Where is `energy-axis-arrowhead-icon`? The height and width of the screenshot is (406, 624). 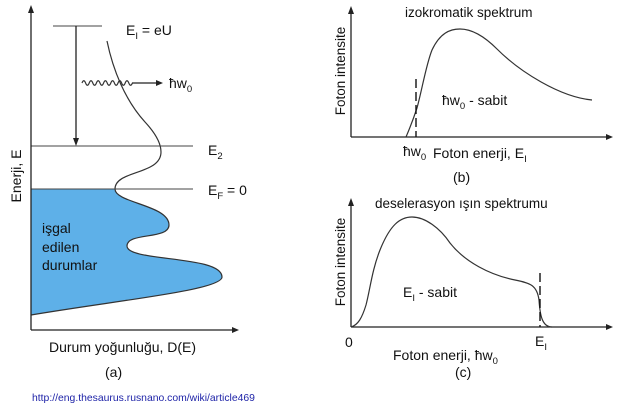 energy-axis-arrowhead-icon is located at coordinates (31, 9).